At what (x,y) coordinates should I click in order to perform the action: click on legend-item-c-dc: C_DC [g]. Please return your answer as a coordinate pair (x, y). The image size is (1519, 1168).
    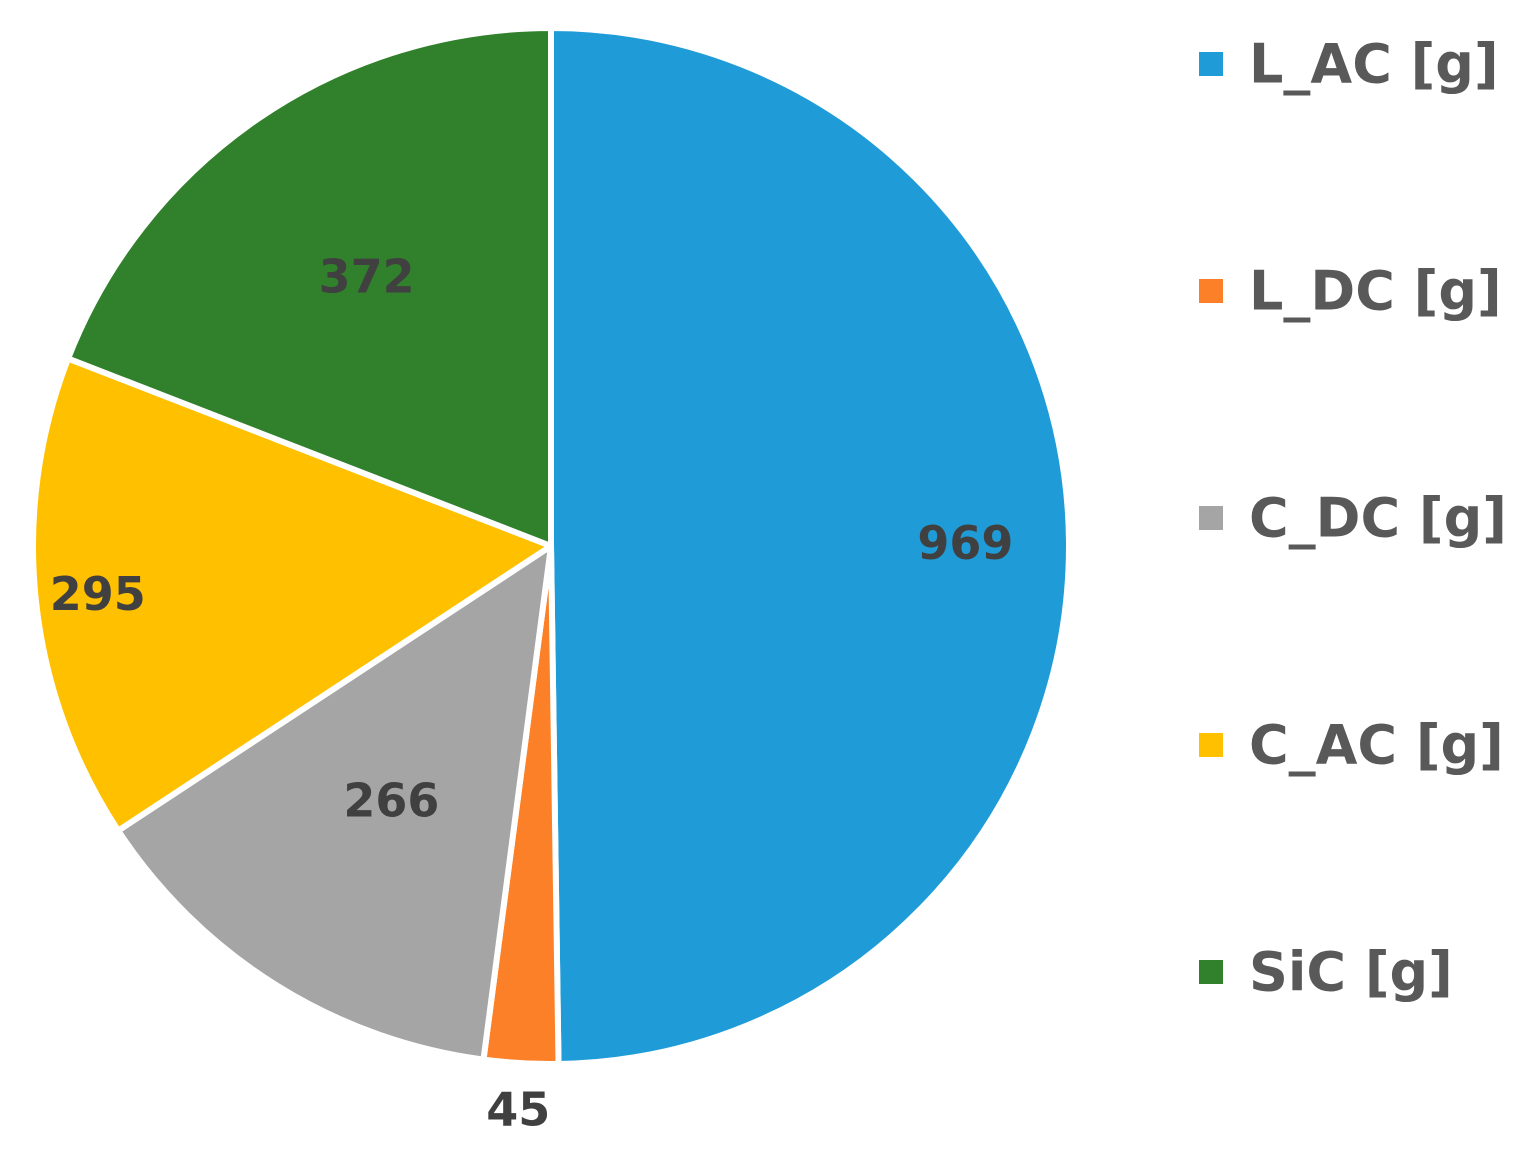
    Looking at the image, I should click on (1353, 518).